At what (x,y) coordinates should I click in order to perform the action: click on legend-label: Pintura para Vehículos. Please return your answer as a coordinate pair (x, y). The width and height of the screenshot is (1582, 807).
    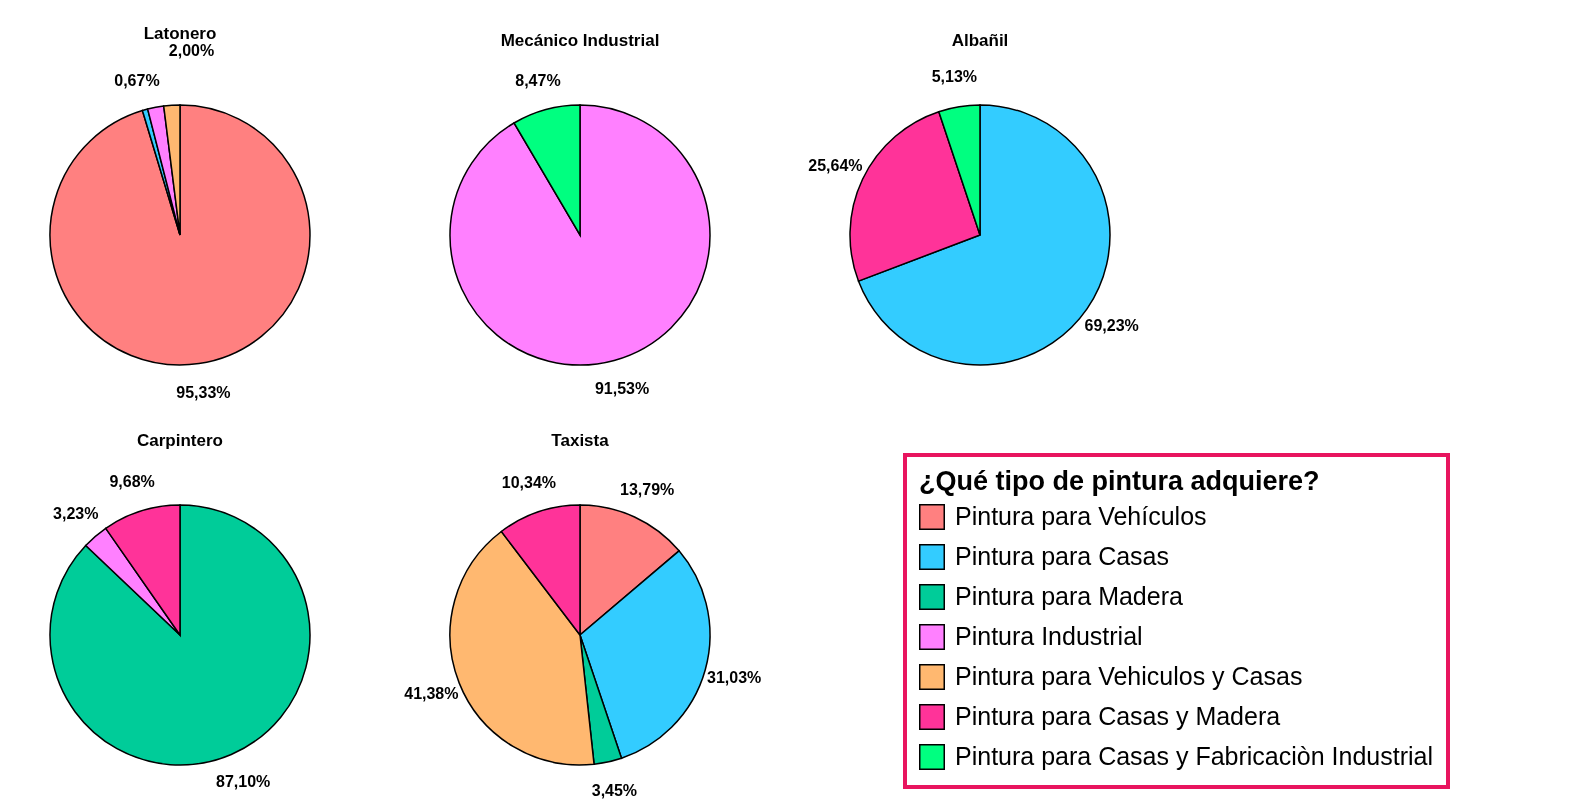
    Looking at the image, I should click on (1081, 516).